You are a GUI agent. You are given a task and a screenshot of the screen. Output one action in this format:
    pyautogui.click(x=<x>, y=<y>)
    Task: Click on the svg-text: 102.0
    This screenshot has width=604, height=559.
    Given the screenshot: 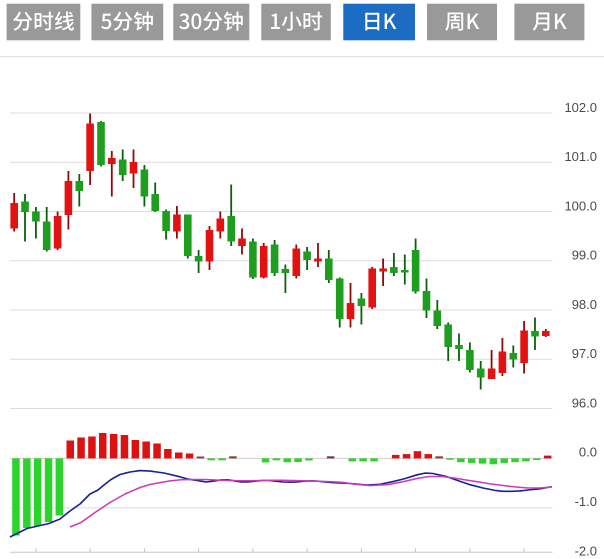 What is the action you would take?
    pyautogui.click(x=580, y=107)
    